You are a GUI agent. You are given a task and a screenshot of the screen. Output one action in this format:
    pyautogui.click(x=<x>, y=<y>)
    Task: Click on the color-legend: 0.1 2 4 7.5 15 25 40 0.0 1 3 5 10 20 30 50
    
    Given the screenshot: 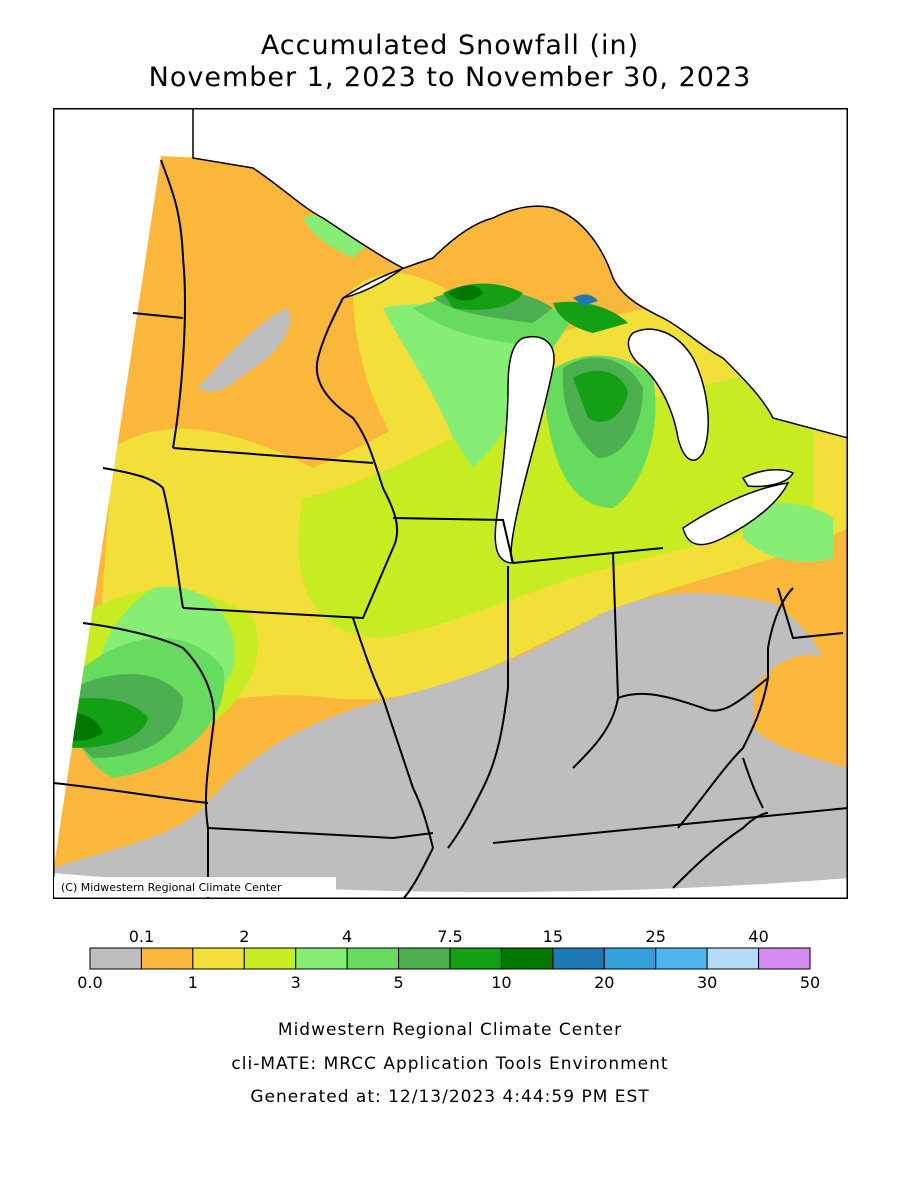 What is the action you would take?
    pyautogui.click(x=448, y=959)
    